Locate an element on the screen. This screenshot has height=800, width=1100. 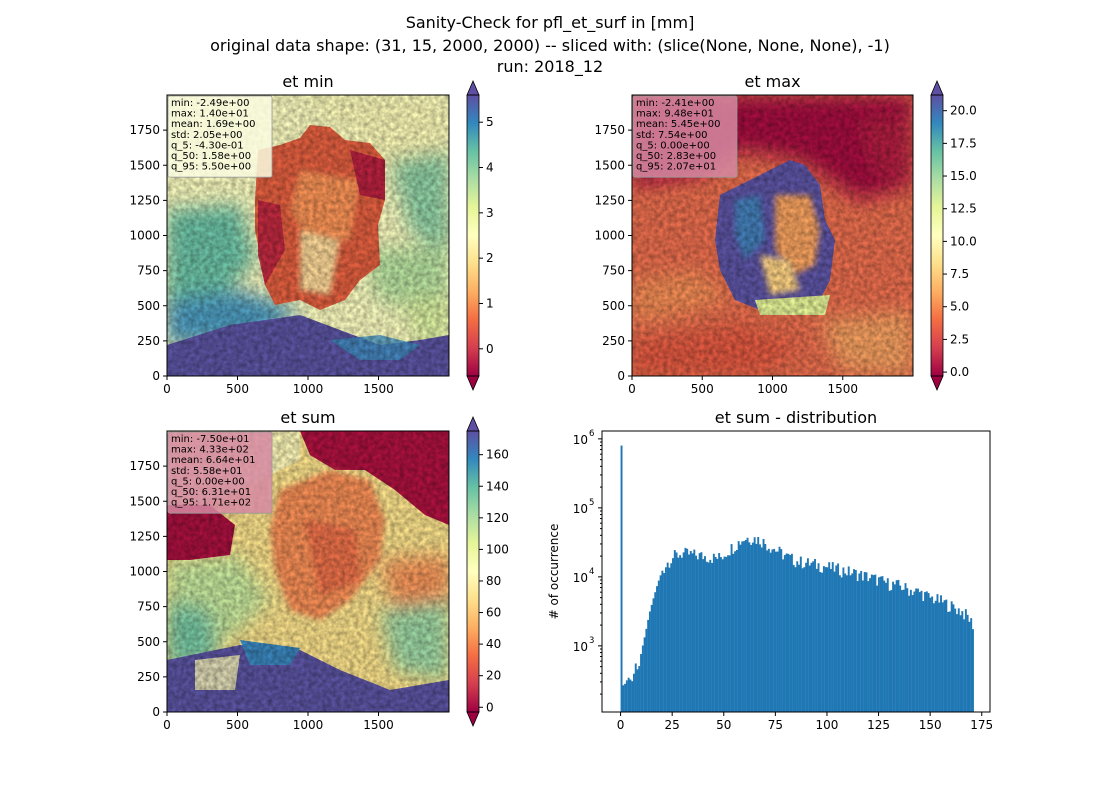
stats-line: mean: 5.45e+00 is located at coordinates (678, 124).